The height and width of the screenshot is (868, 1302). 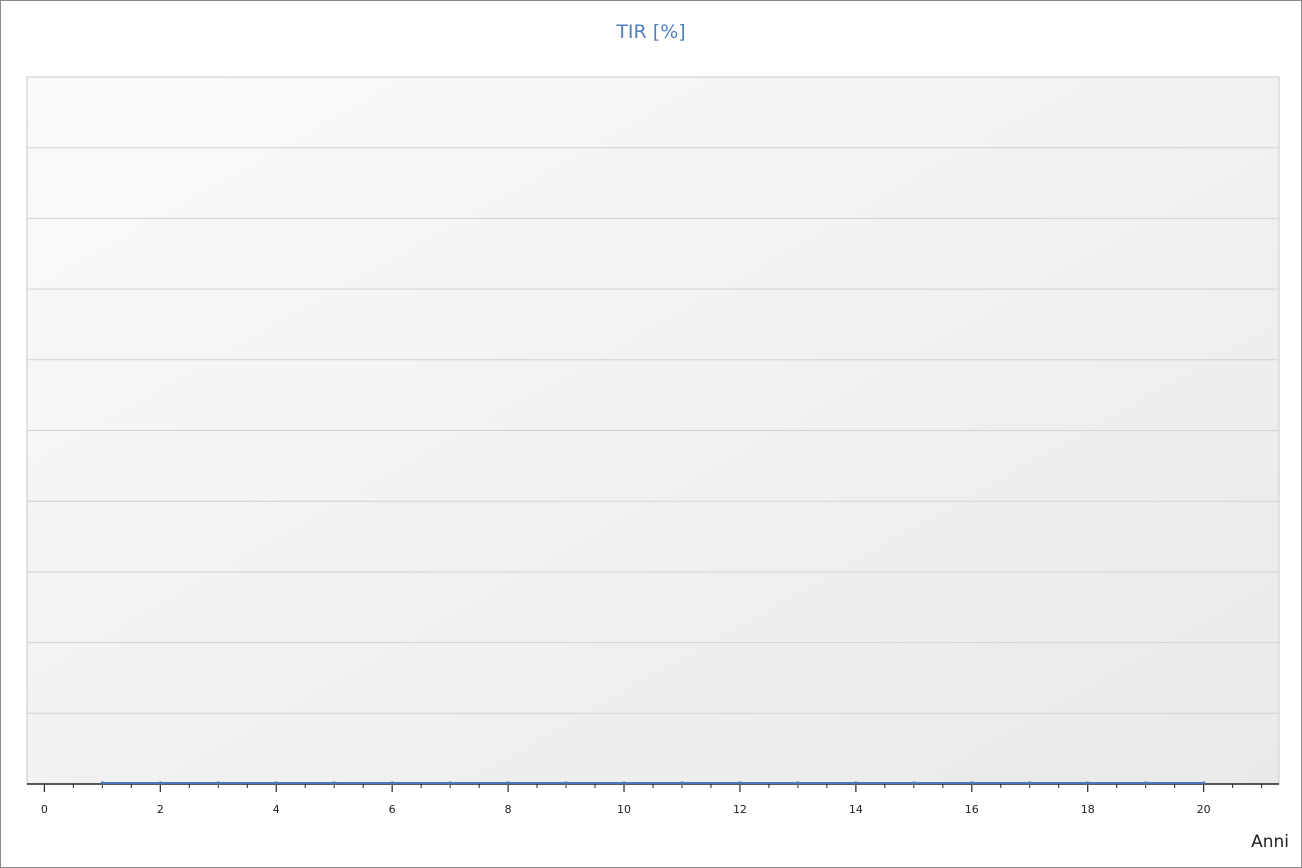 I want to click on x-tick-label: 0, so click(x=44, y=809).